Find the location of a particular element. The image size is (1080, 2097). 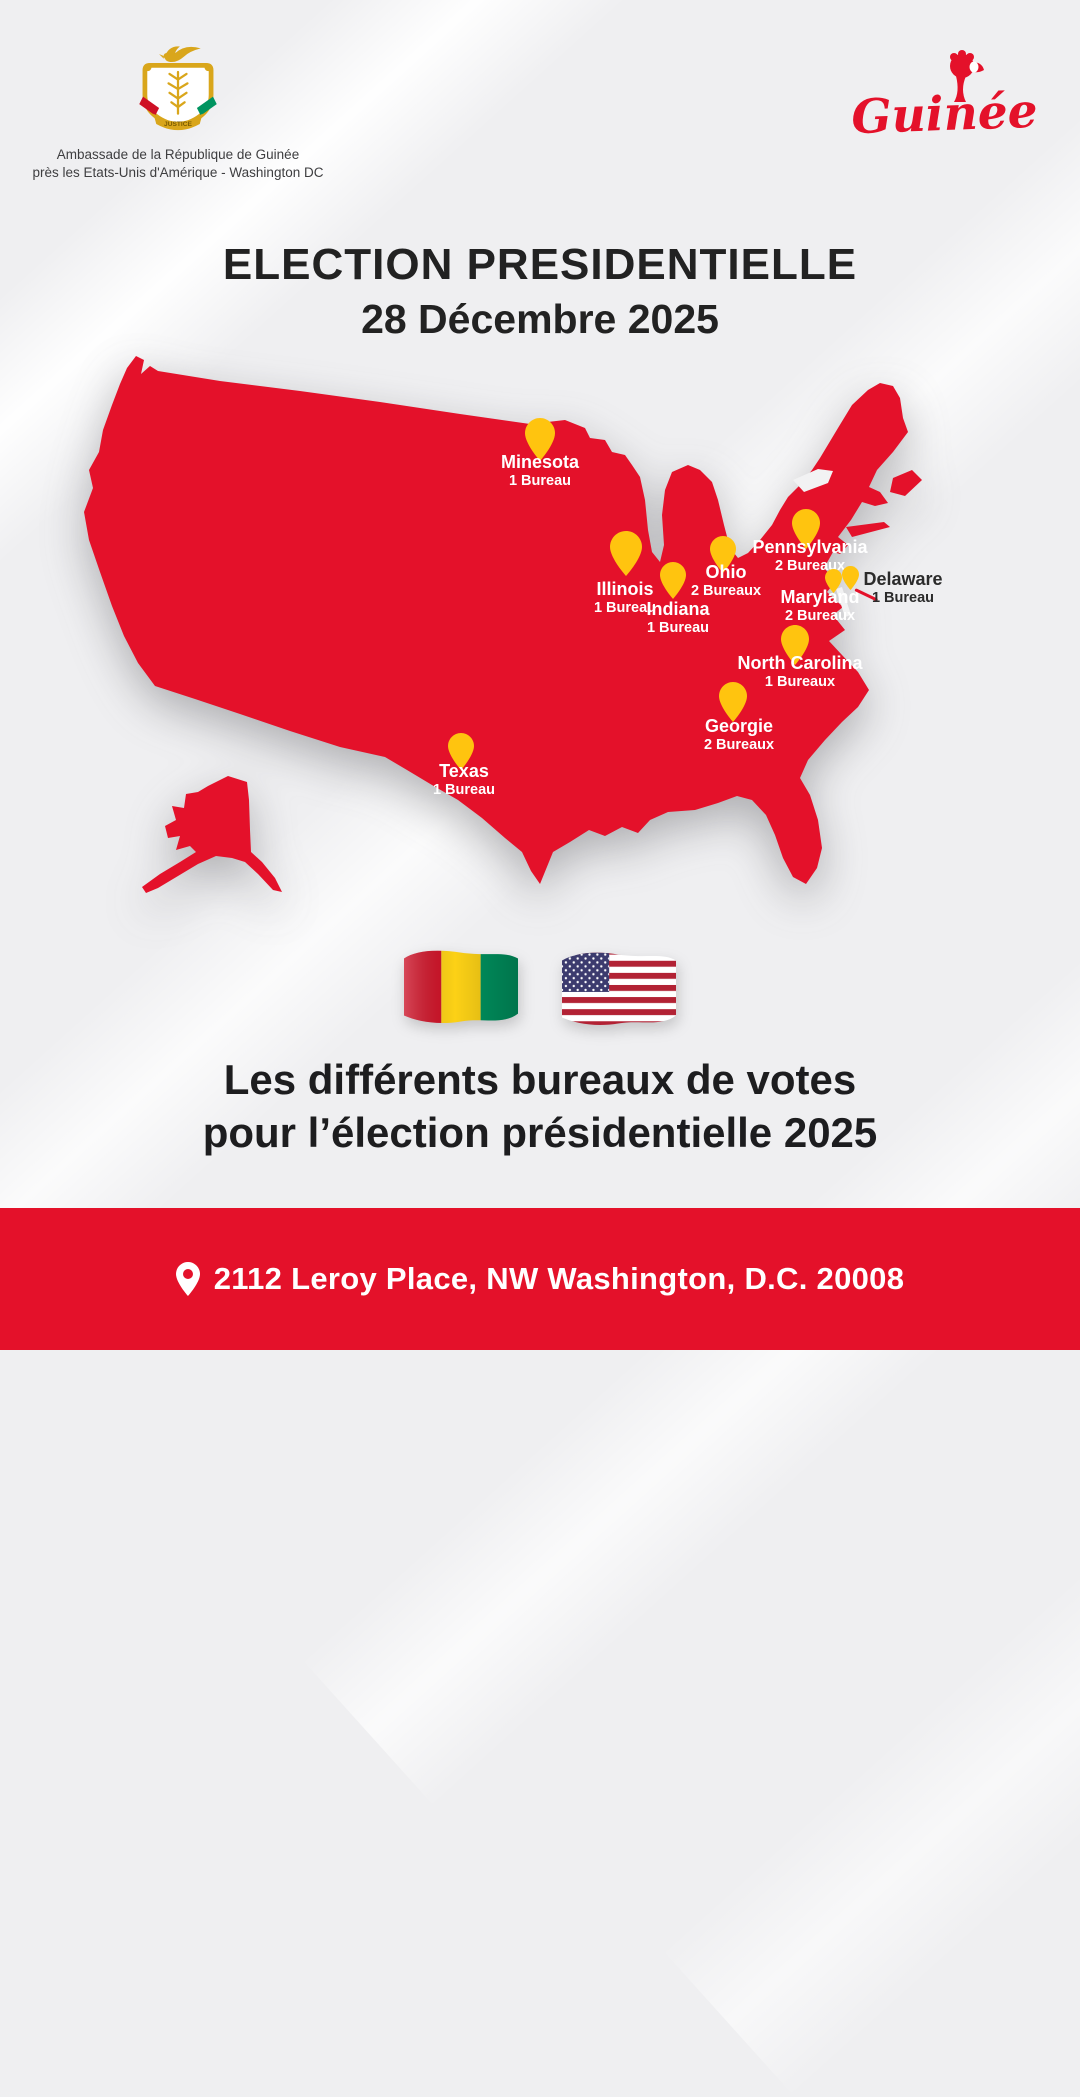

state-label-georgie: Georgie 2 Bureaux is located at coordinates (739, 735).